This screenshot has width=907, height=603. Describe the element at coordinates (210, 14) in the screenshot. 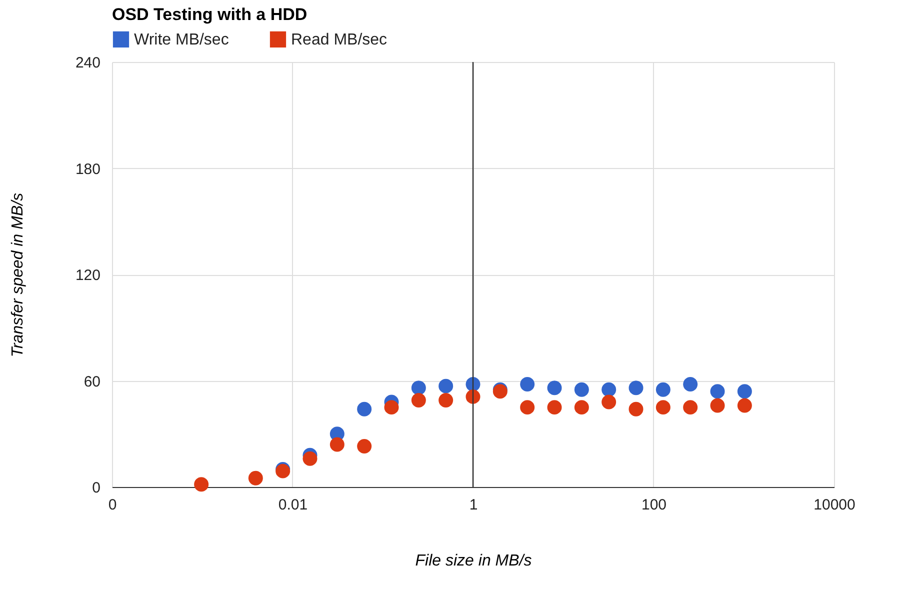

I see `chart-title: OSD Testing with a HDD` at that location.